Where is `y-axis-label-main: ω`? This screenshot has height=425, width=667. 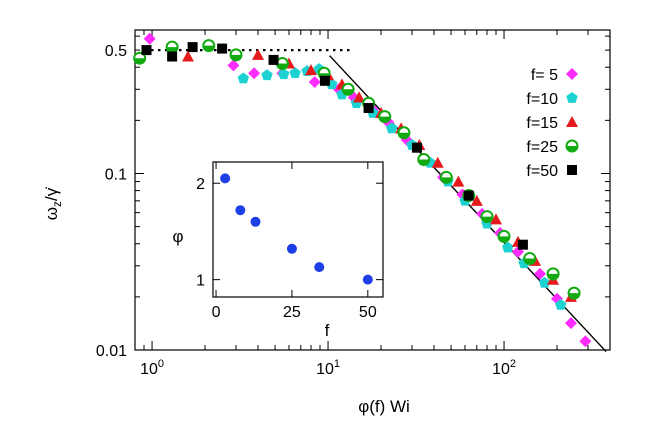 y-axis-label-main: ω is located at coordinates (51, 213).